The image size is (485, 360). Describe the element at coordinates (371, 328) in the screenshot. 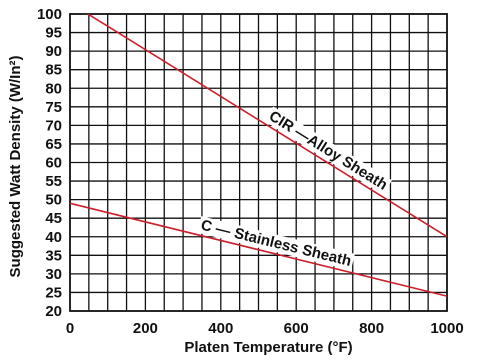

I see `x-tick-label: 800` at that location.